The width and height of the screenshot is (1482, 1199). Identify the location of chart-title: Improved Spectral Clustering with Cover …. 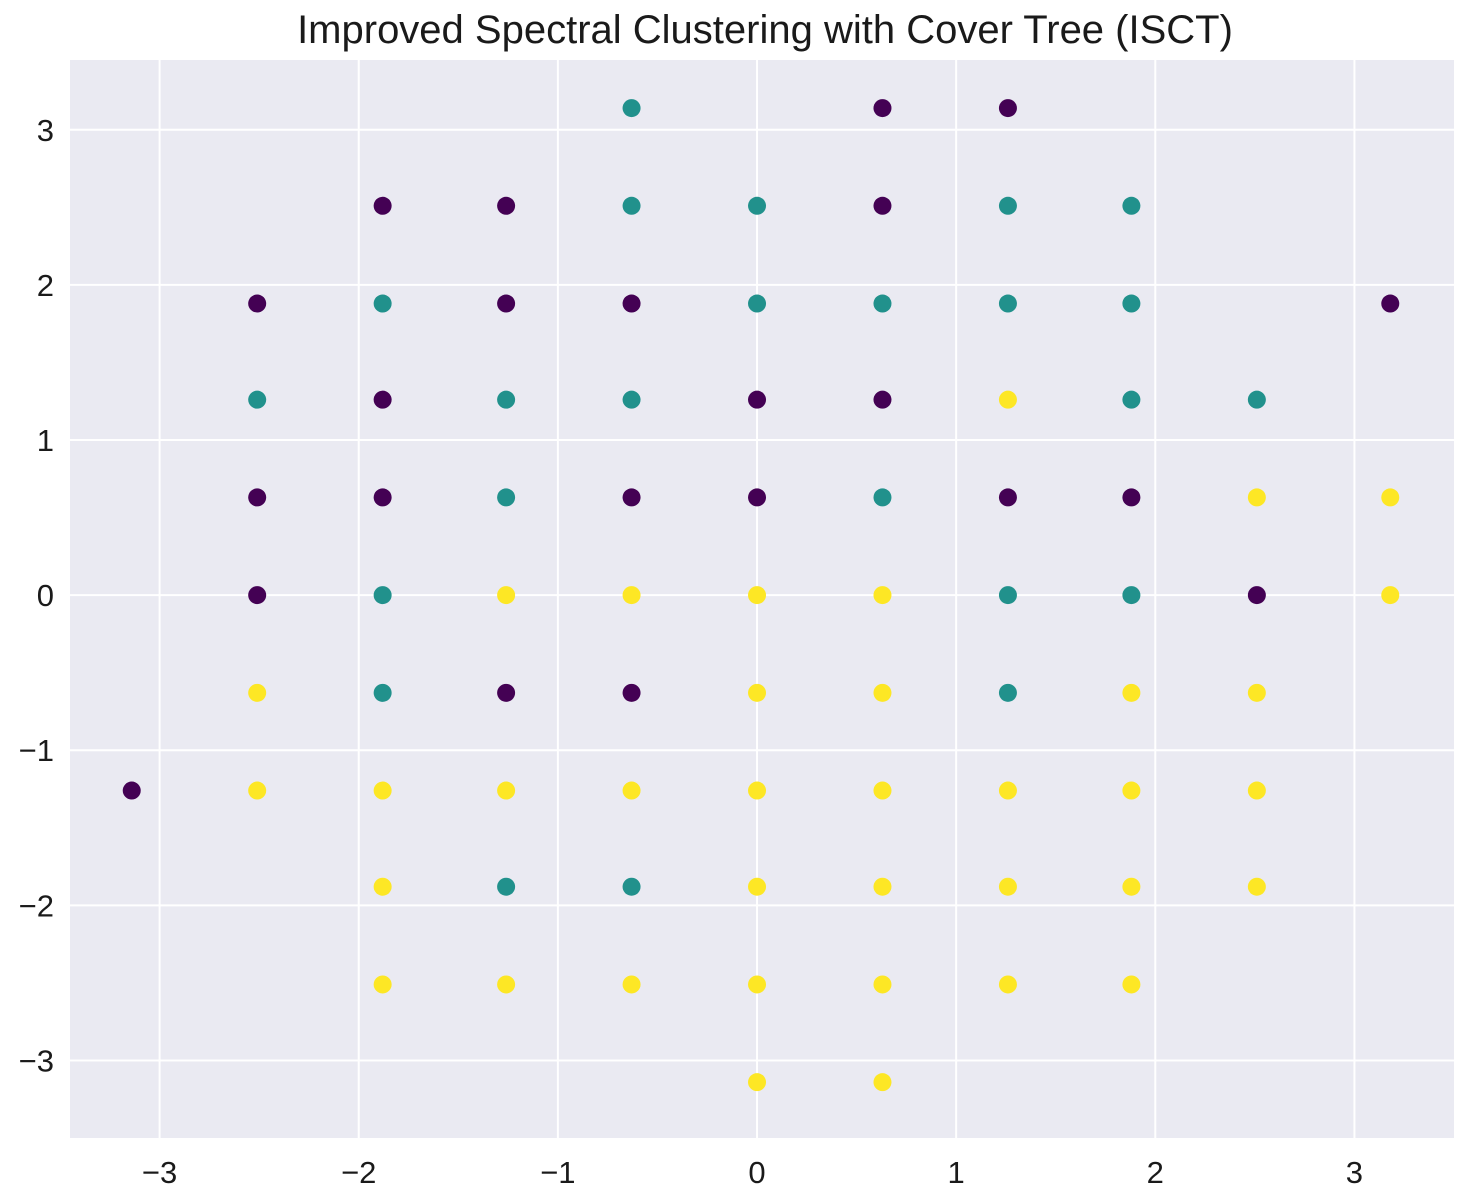
(765, 30).